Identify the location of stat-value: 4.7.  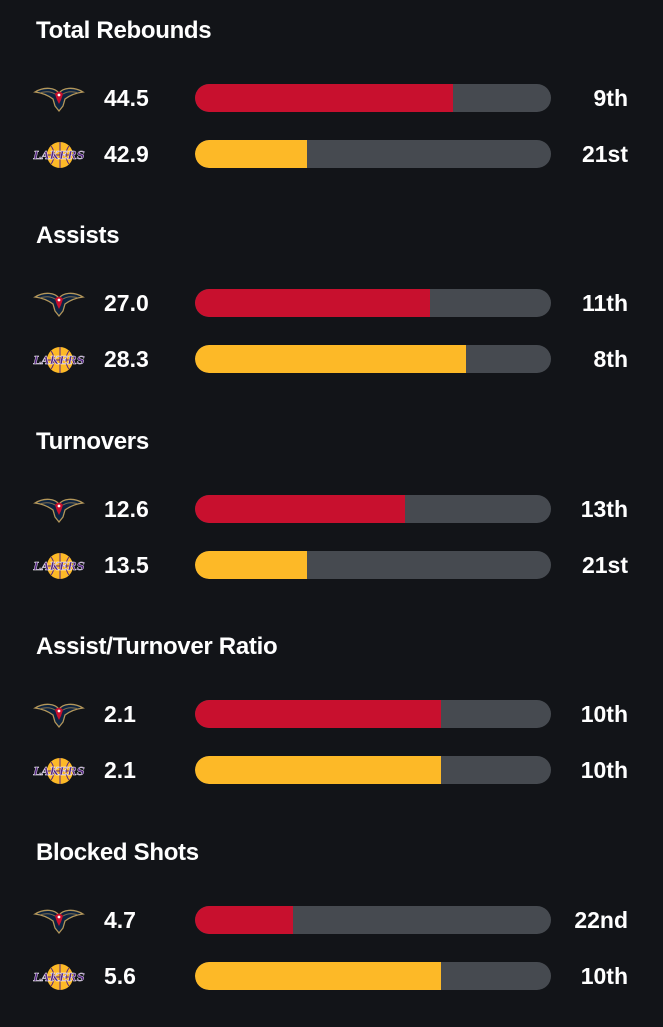
(120, 920).